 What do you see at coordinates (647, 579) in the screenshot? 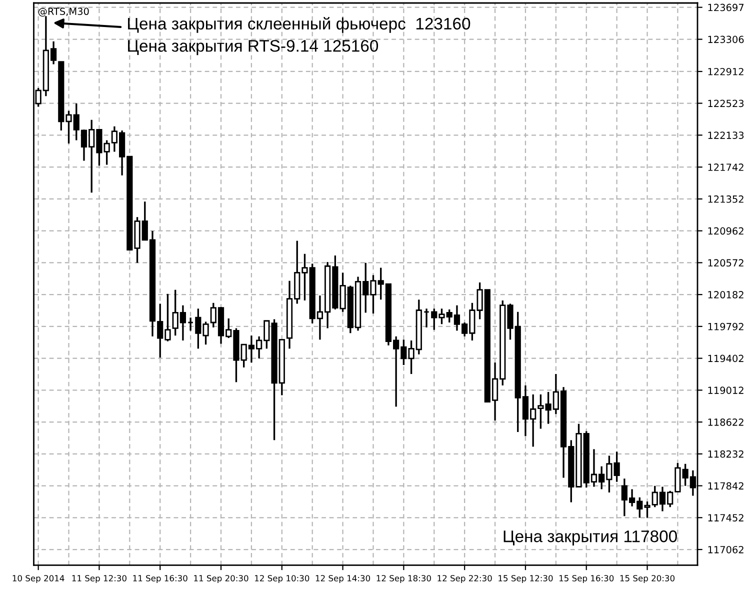
I see `x-tick-label: 15 Sep 20:30` at bounding box center [647, 579].